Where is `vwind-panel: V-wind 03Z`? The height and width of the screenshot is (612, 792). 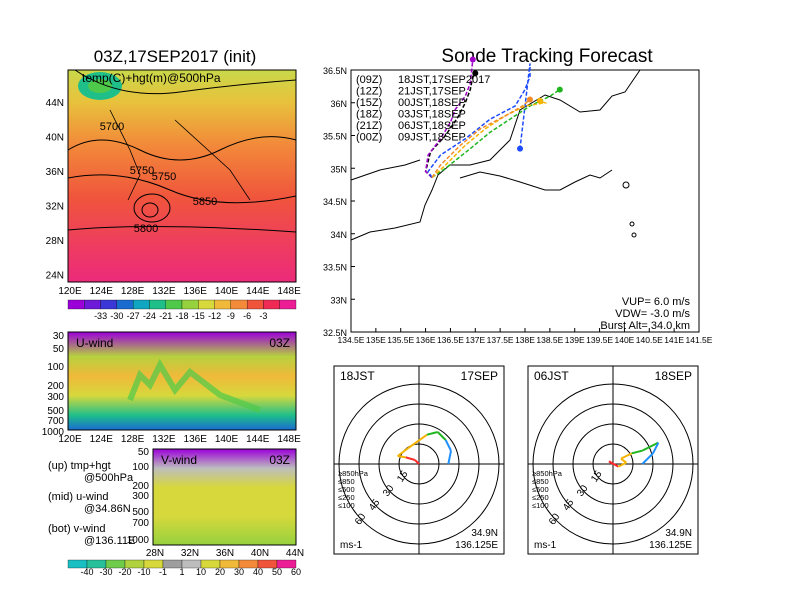 vwind-panel: V-wind 03Z is located at coordinates (224, 497).